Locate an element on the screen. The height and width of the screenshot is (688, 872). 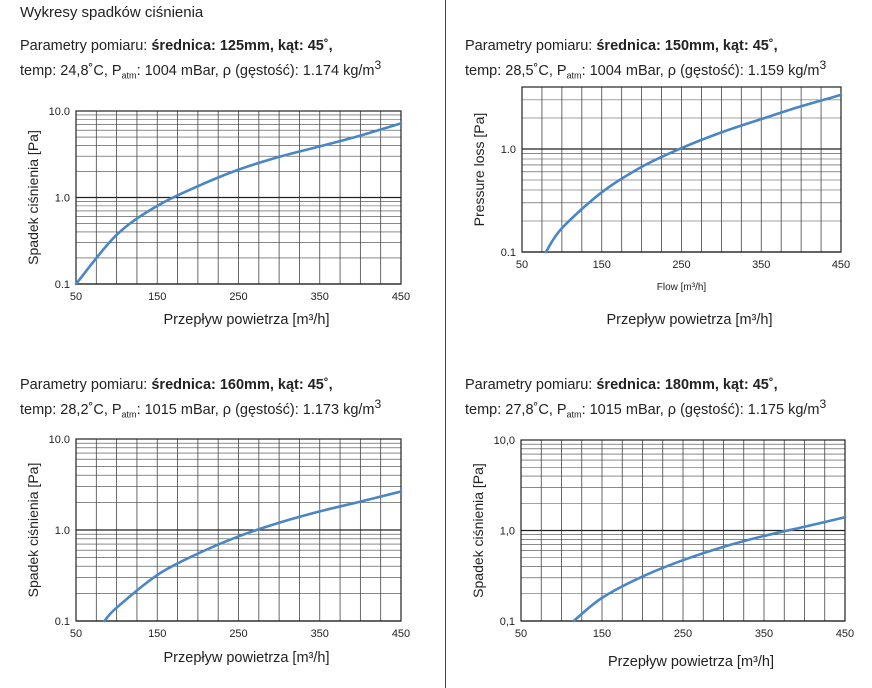
params-temp: temp: 28,5˚C, P is located at coordinates (516, 70).